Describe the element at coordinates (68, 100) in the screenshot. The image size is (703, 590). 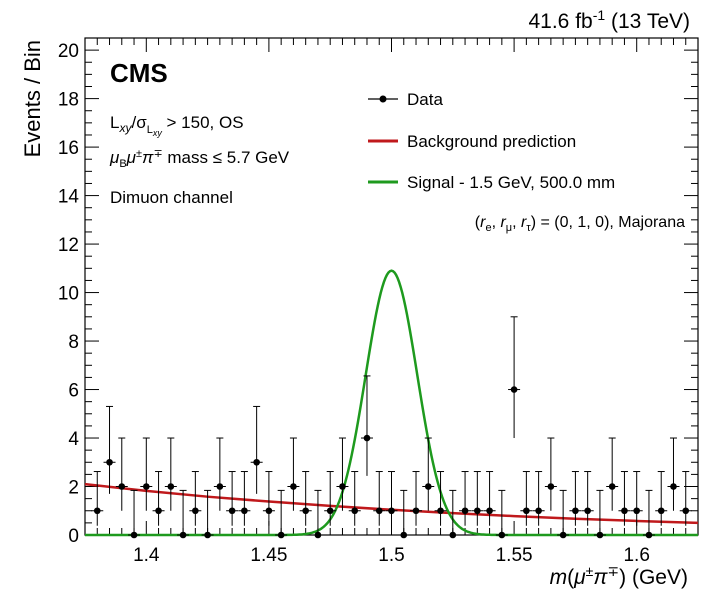
I see `y-tick-label: 18` at that location.